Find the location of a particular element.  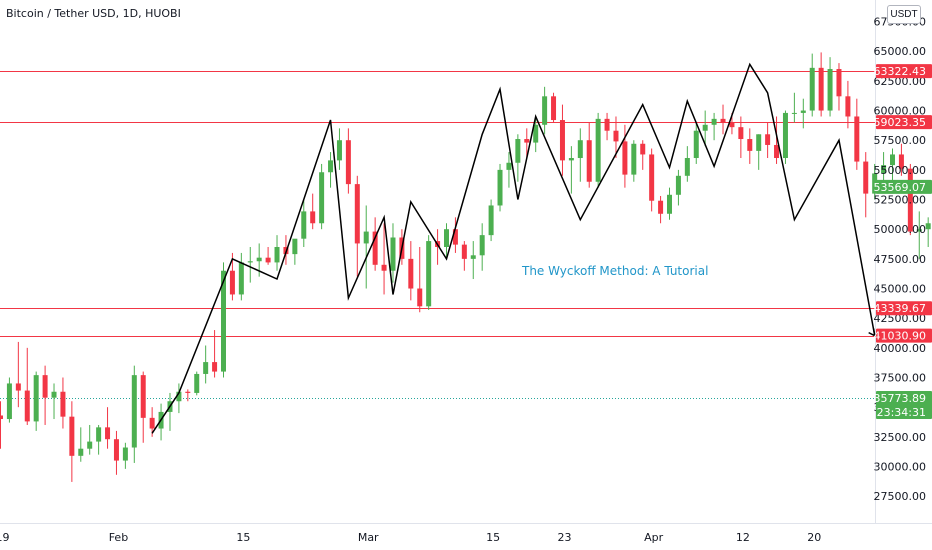

current-price-tag-label: 35773.89 is located at coordinates (900, 398).